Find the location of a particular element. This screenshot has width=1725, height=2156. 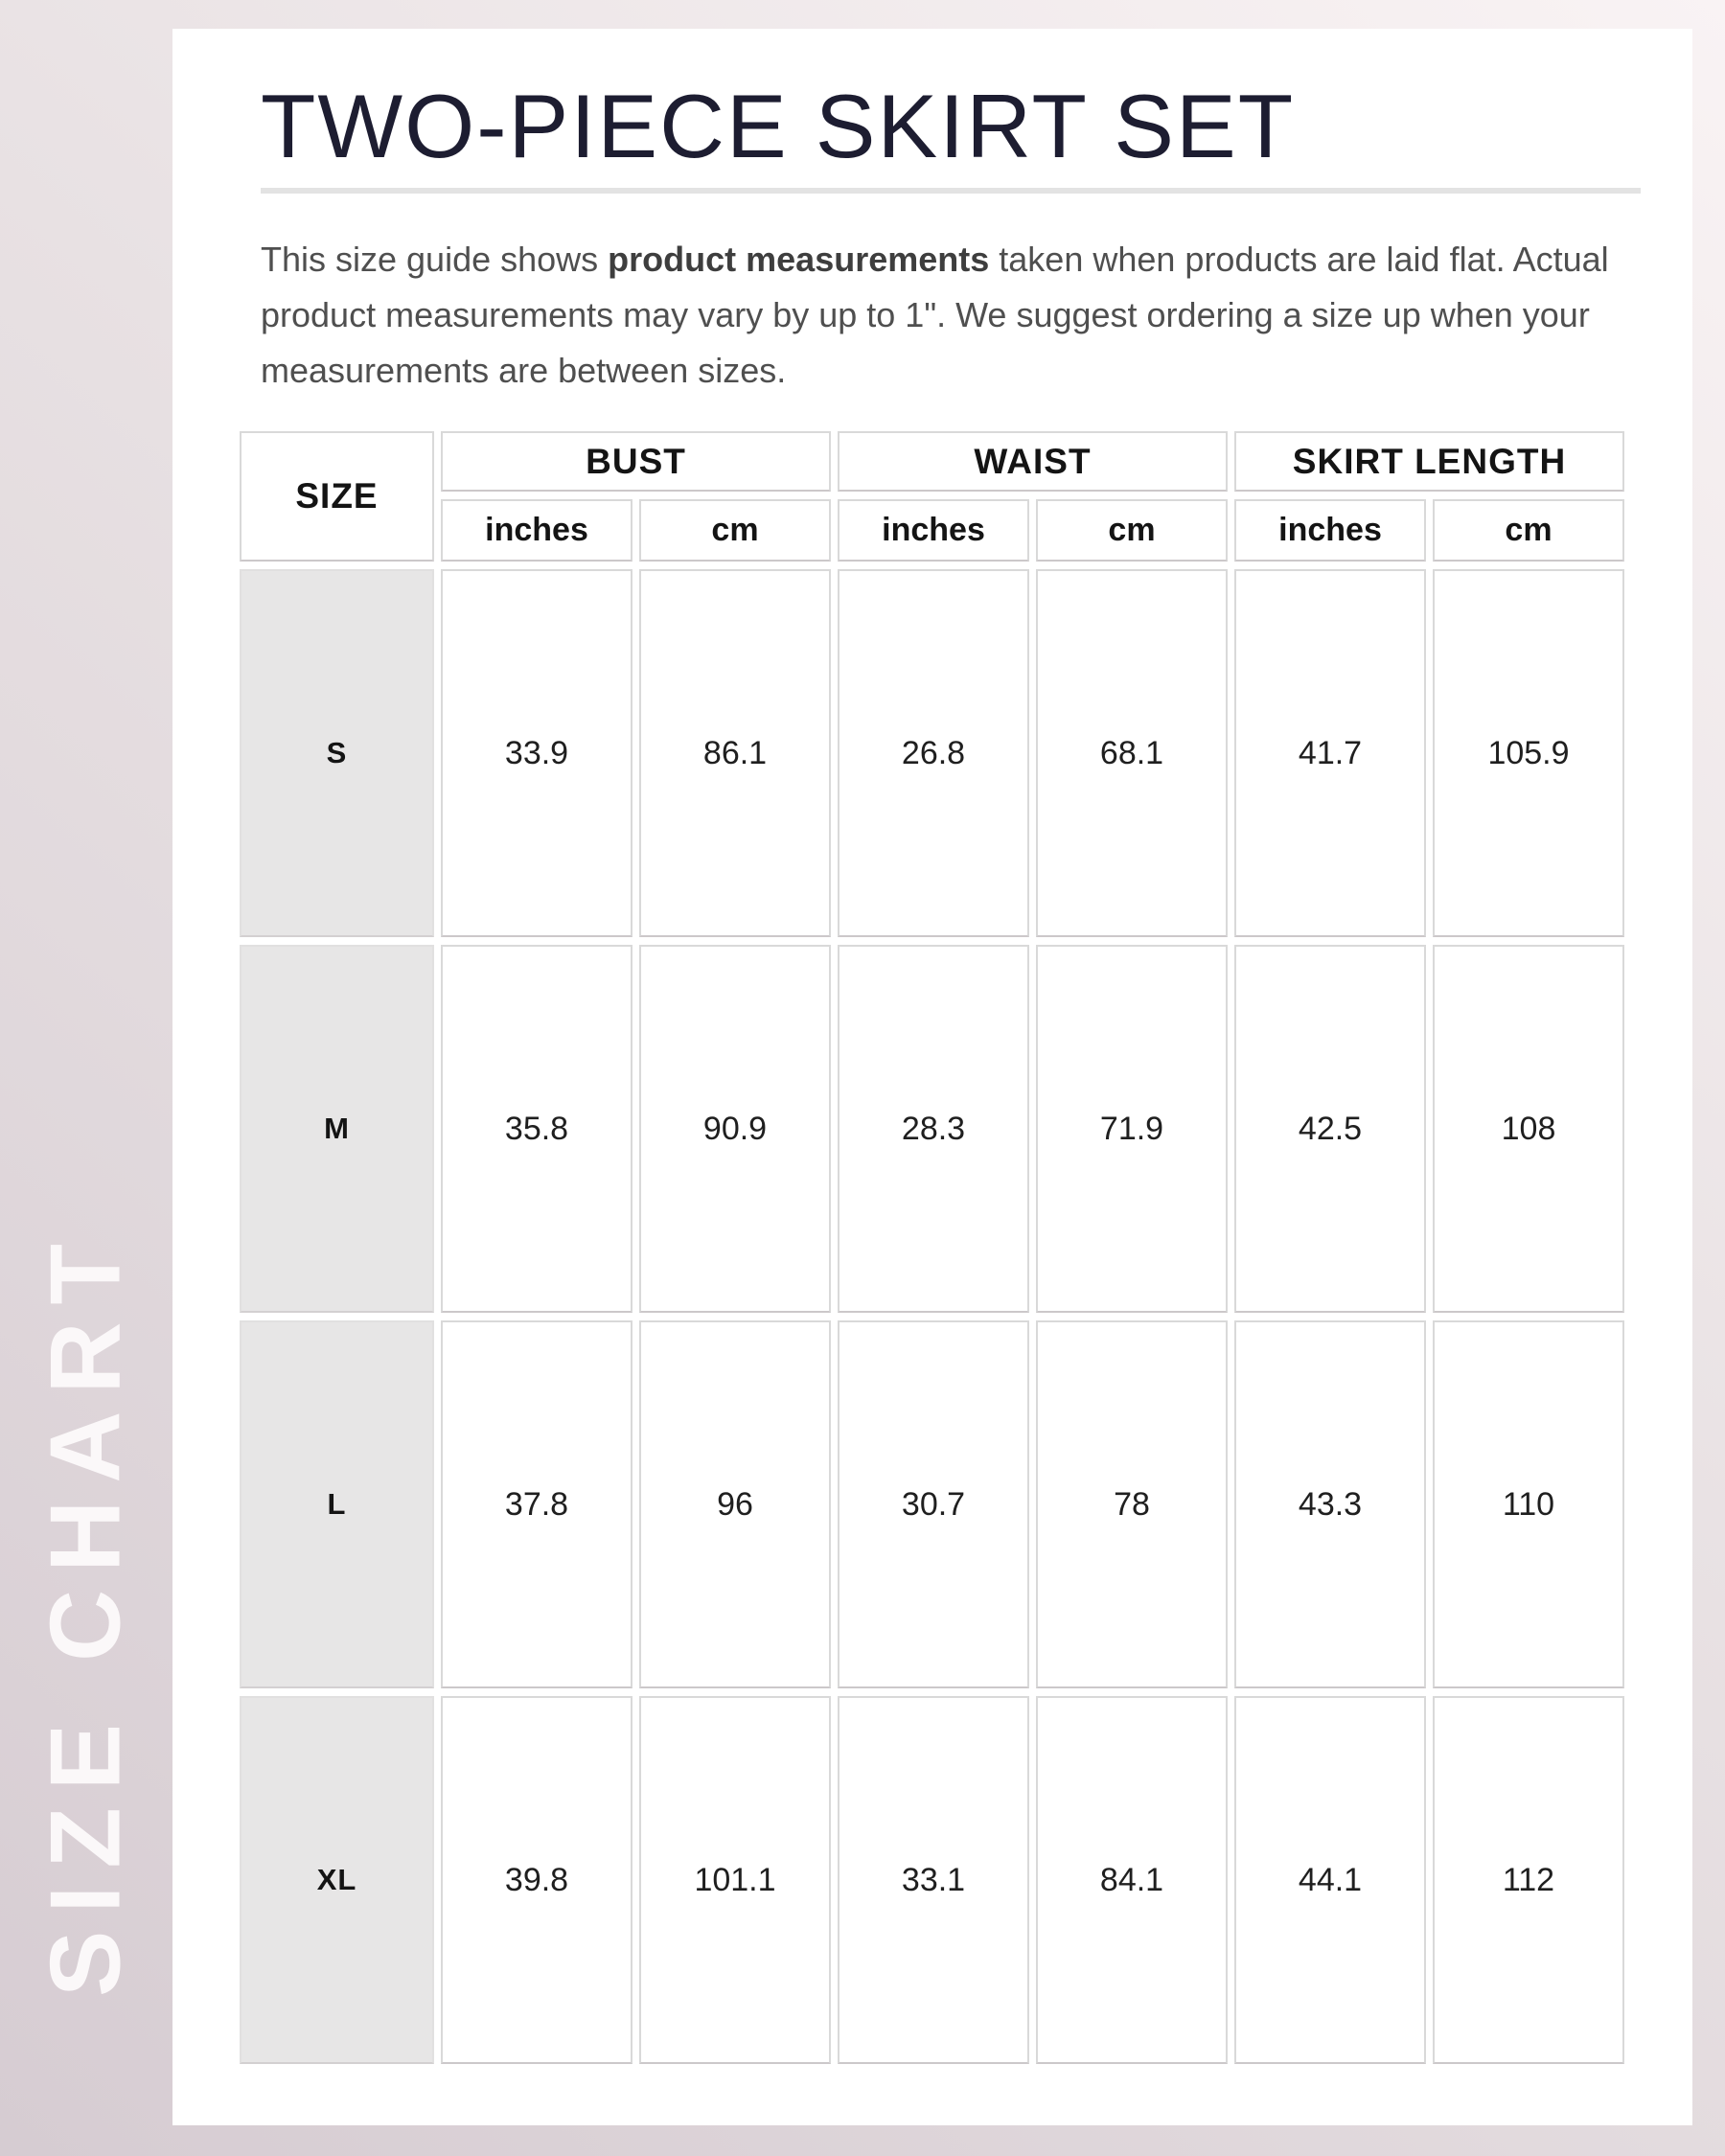

row-label-l: L is located at coordinates (337, 1504).